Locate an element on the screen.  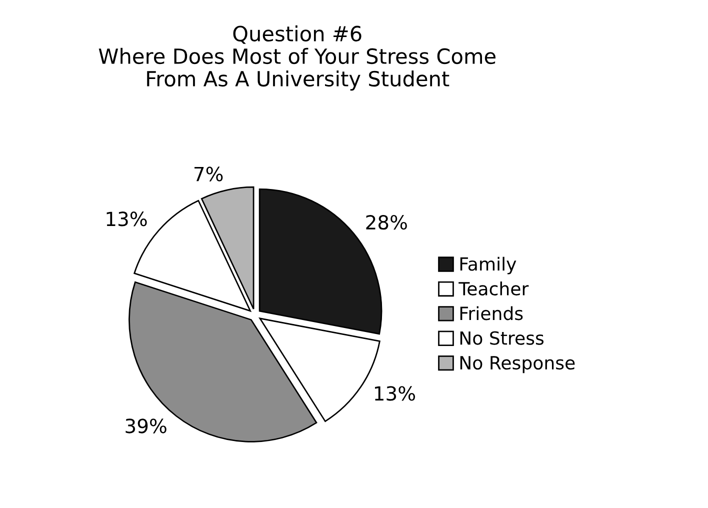
legend-label: No Stress is located at coordinates (502, 338).